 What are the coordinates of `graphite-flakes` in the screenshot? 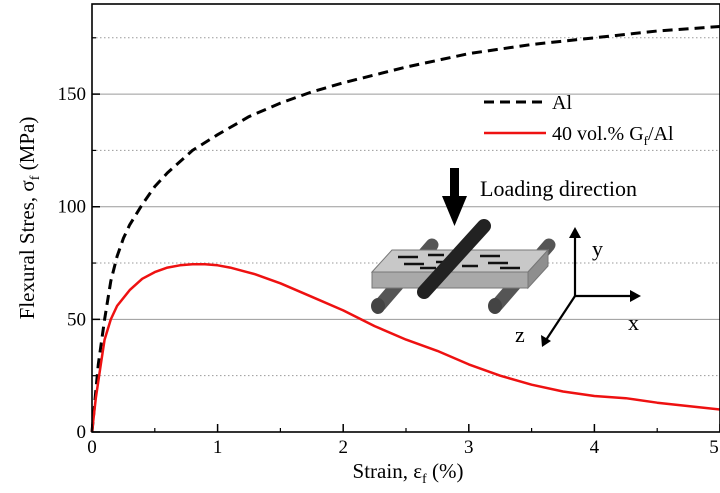 It's located at (459, 261).